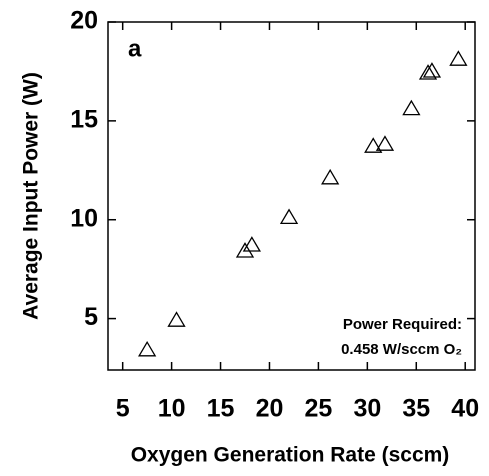 The image size is (489, 476). I want to click on x-tick-label: 25, so click(319, 409).